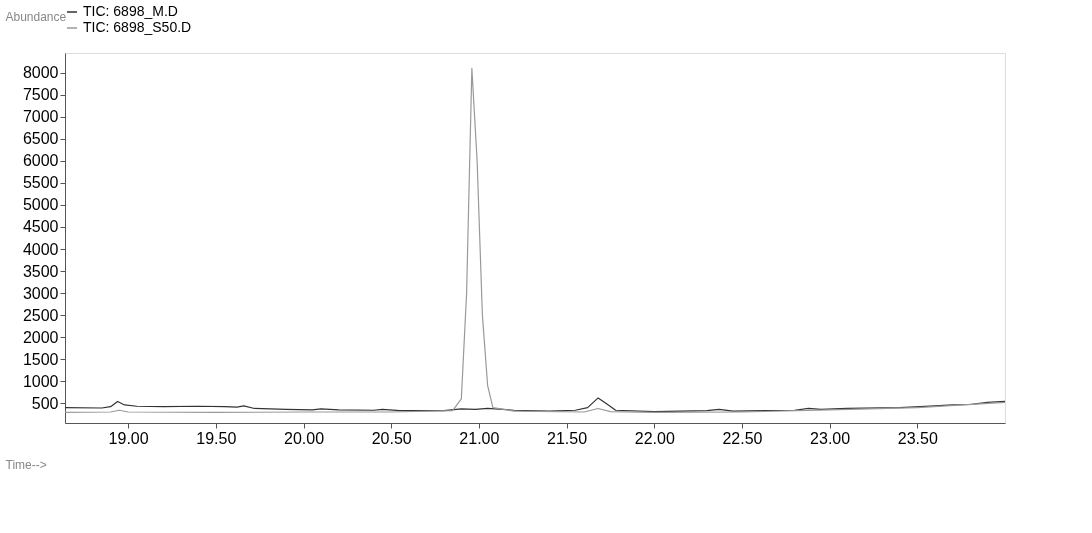 The height and width of the screenshot is (533, 1092). What do you see at coordinates (40, 293) in the screenshot?
I see `y-tick-label: 3000` at bounding box center [40, 293].